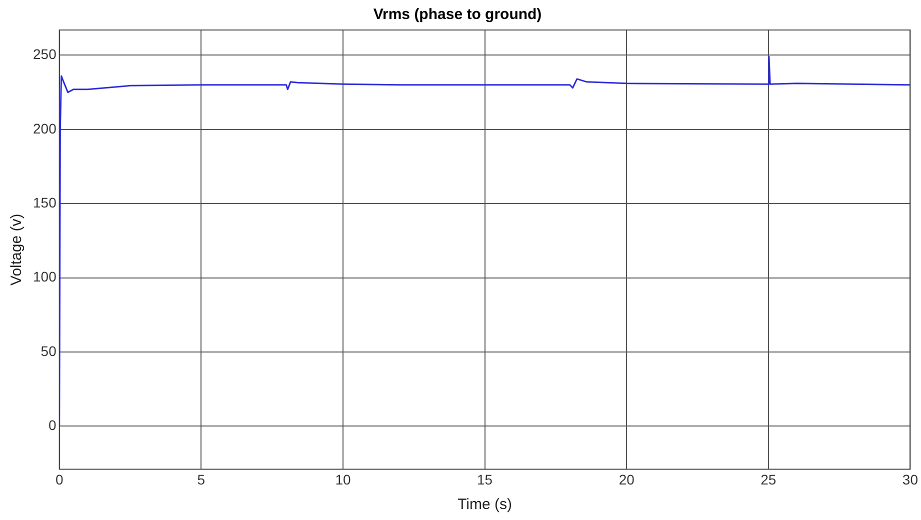 This screenshot has width=921, height=520. What do you see at coordinates (910, 479) in the screenshot?
I see `x-tick-label: 30` at bounding box center [910, 479].